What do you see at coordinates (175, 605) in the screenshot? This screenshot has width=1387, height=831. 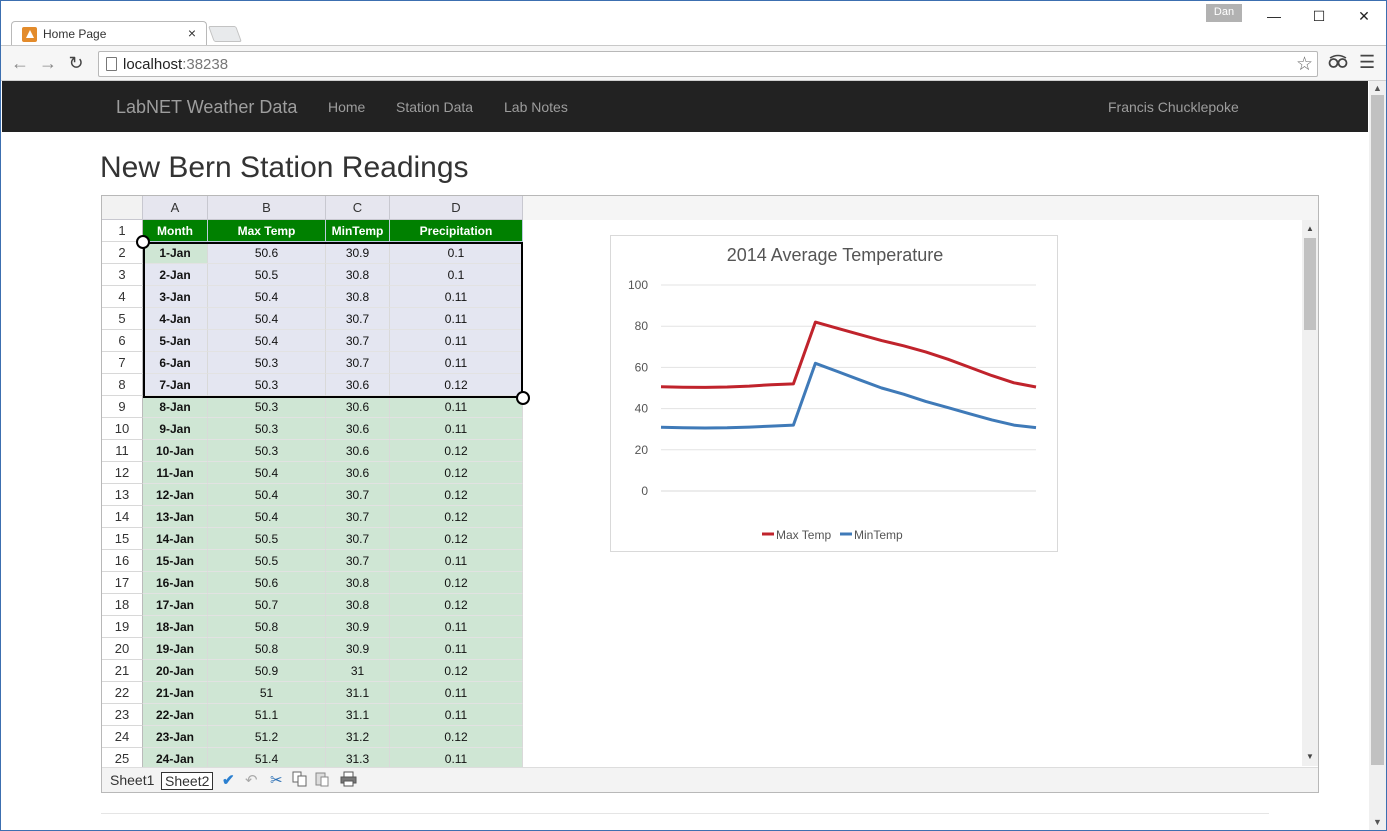 I see `data-cell: 17-Jan` at bounding box center [175, 605].